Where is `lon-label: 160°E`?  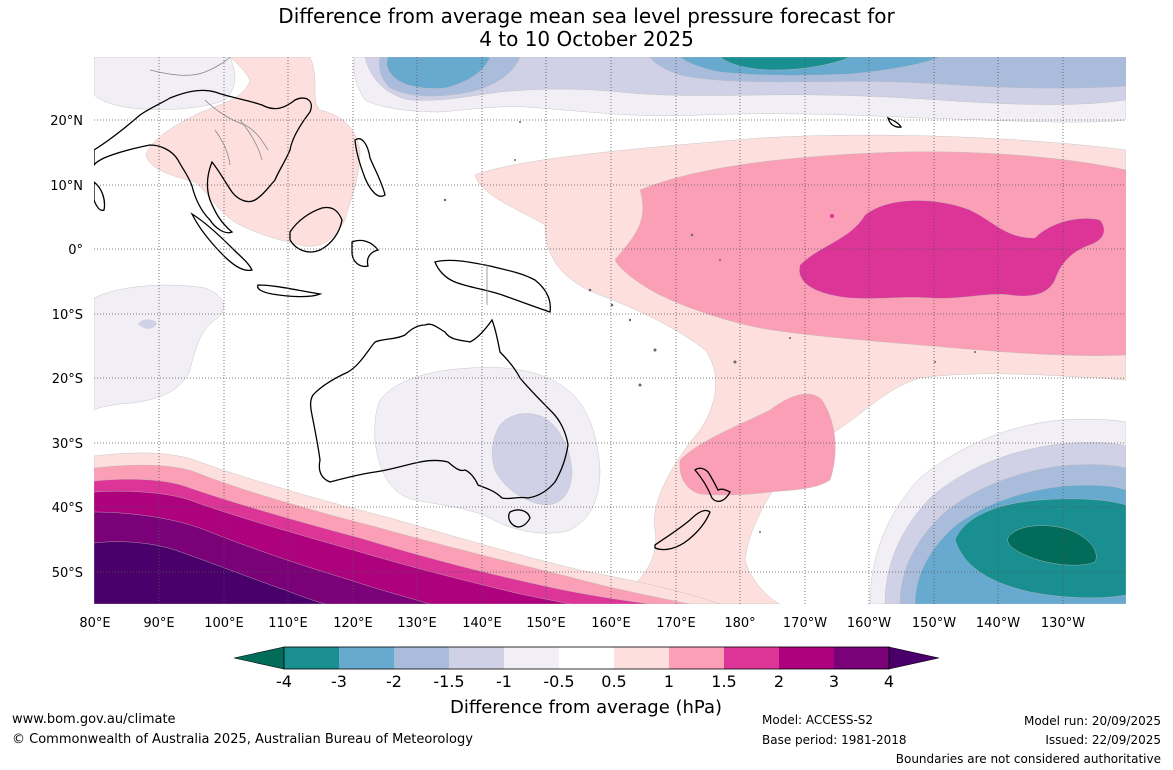 lon-label: 160°E is located at coordinates (611, 623).